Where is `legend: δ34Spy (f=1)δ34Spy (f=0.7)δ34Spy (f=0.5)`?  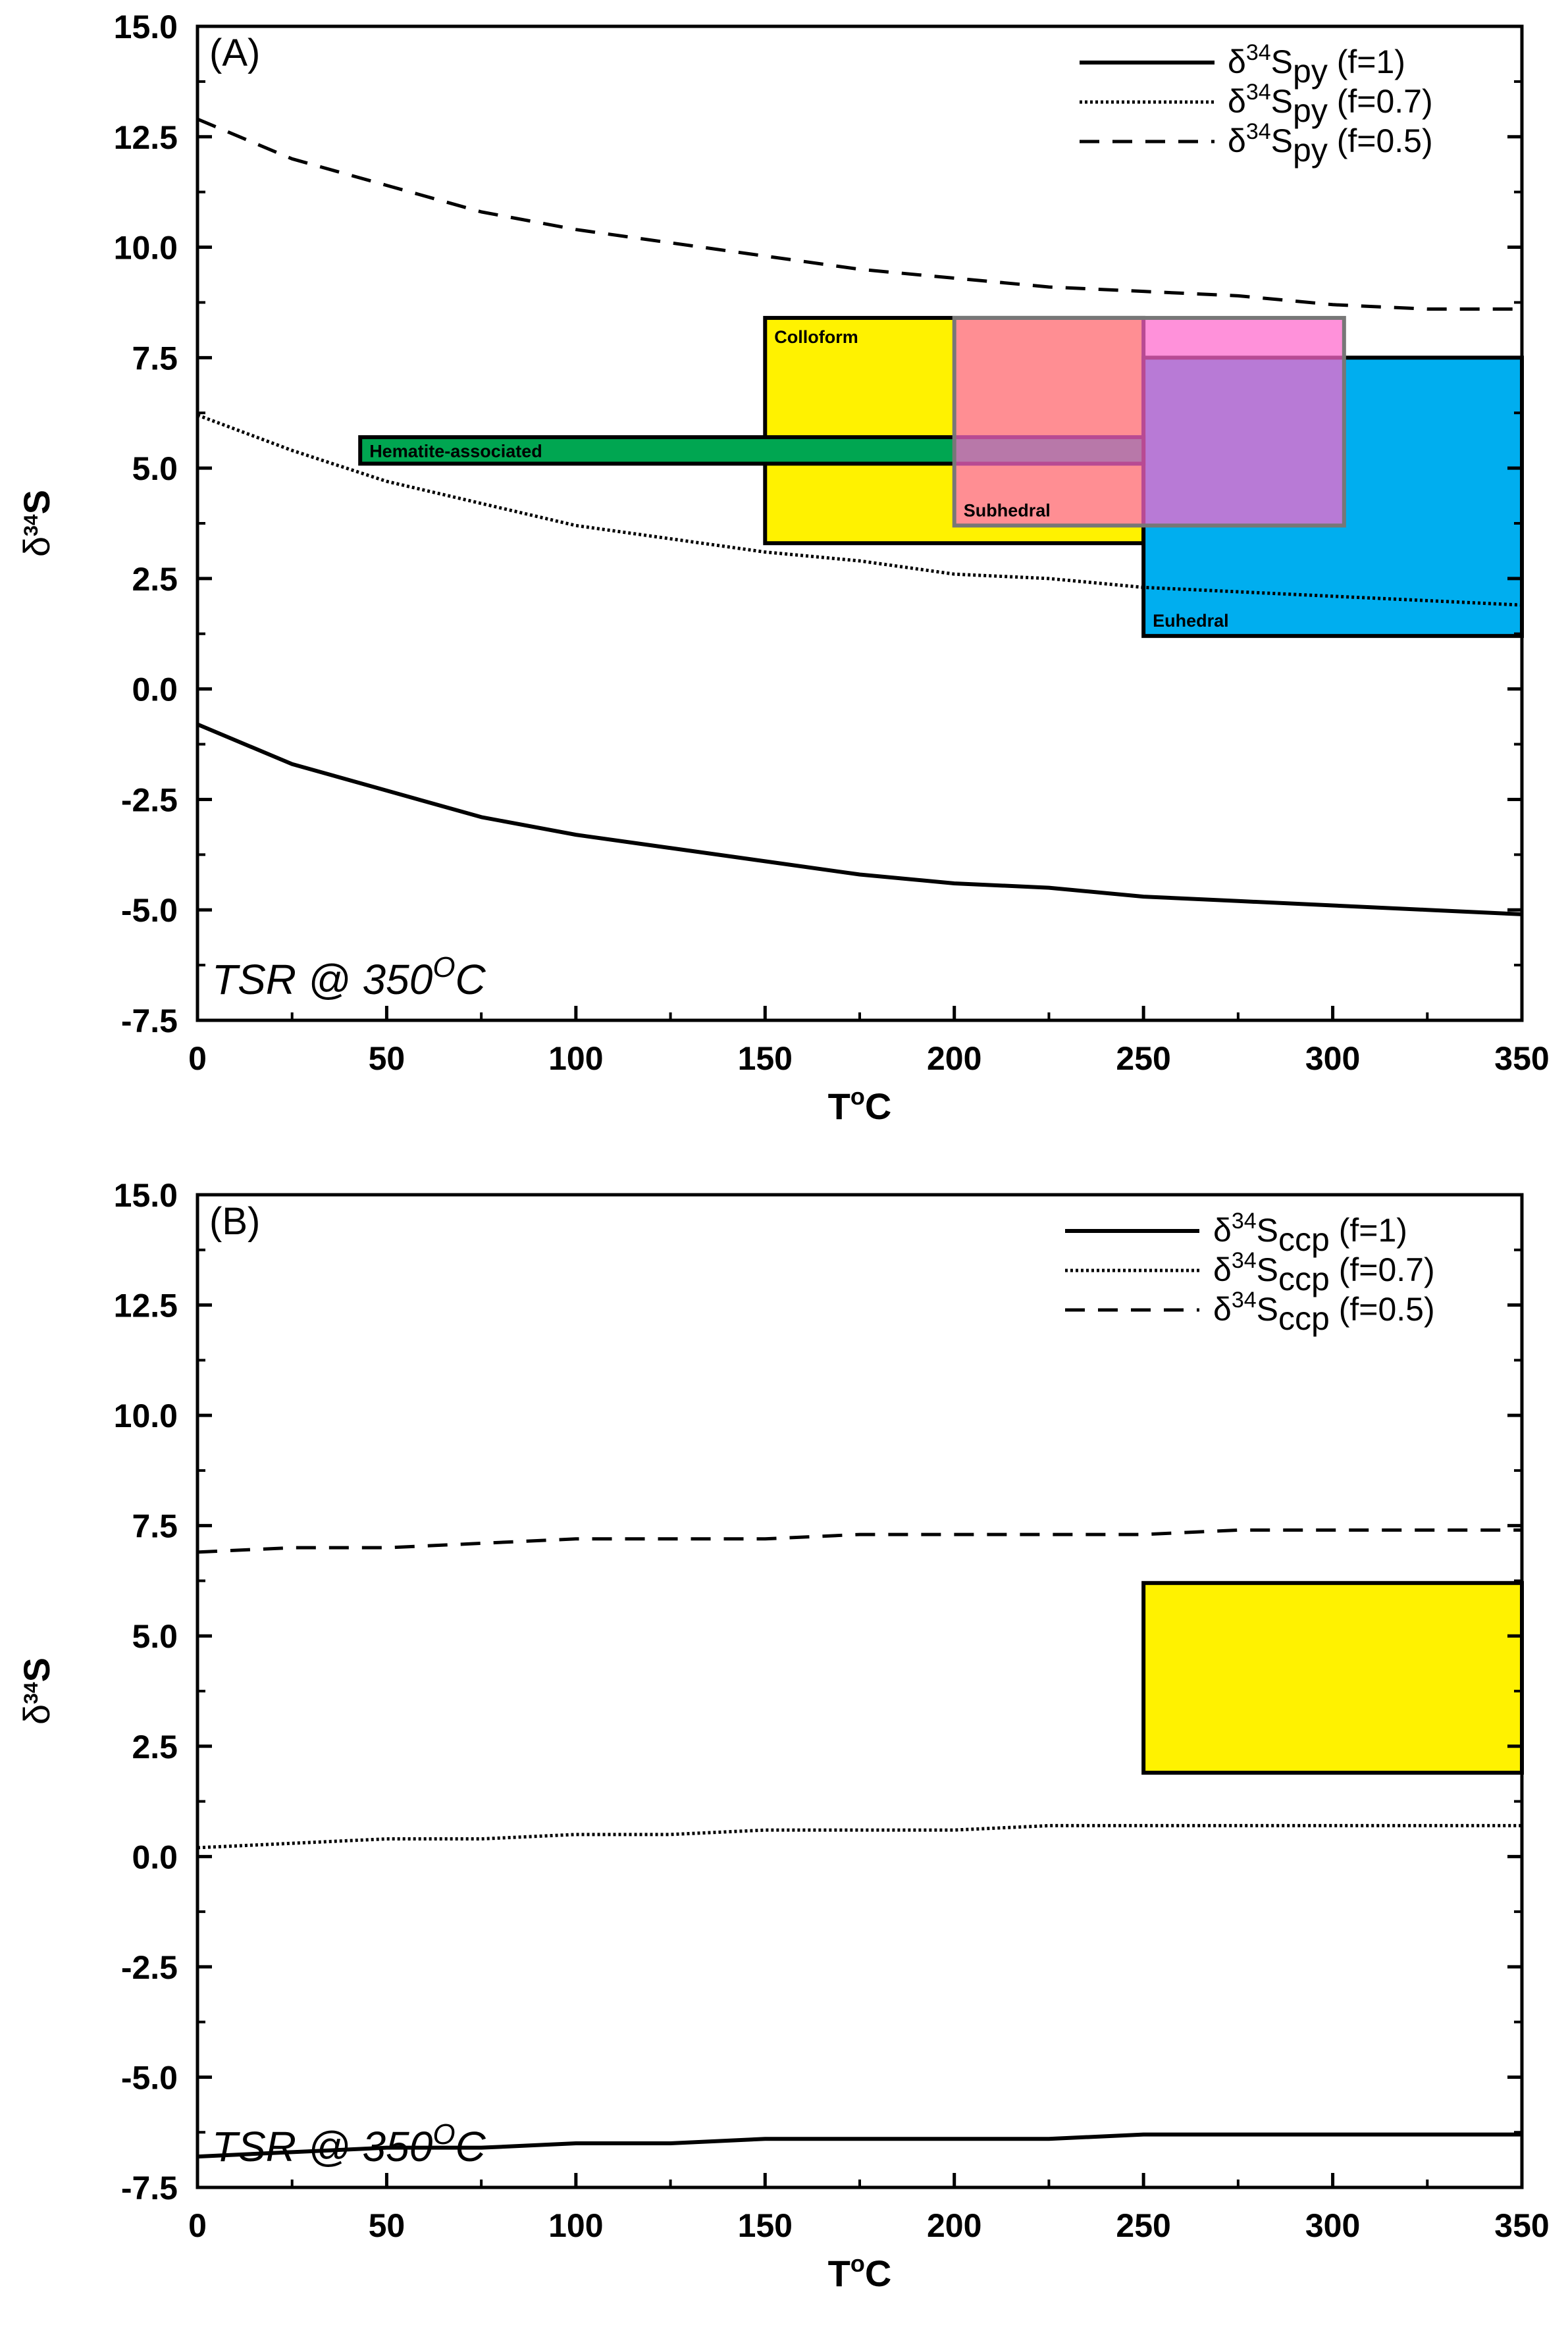 legend: δ34Spy (f=1)δ34Spy (f=0.7)δ34Spy (f=0.5) is located at coordinates (1256, 104).